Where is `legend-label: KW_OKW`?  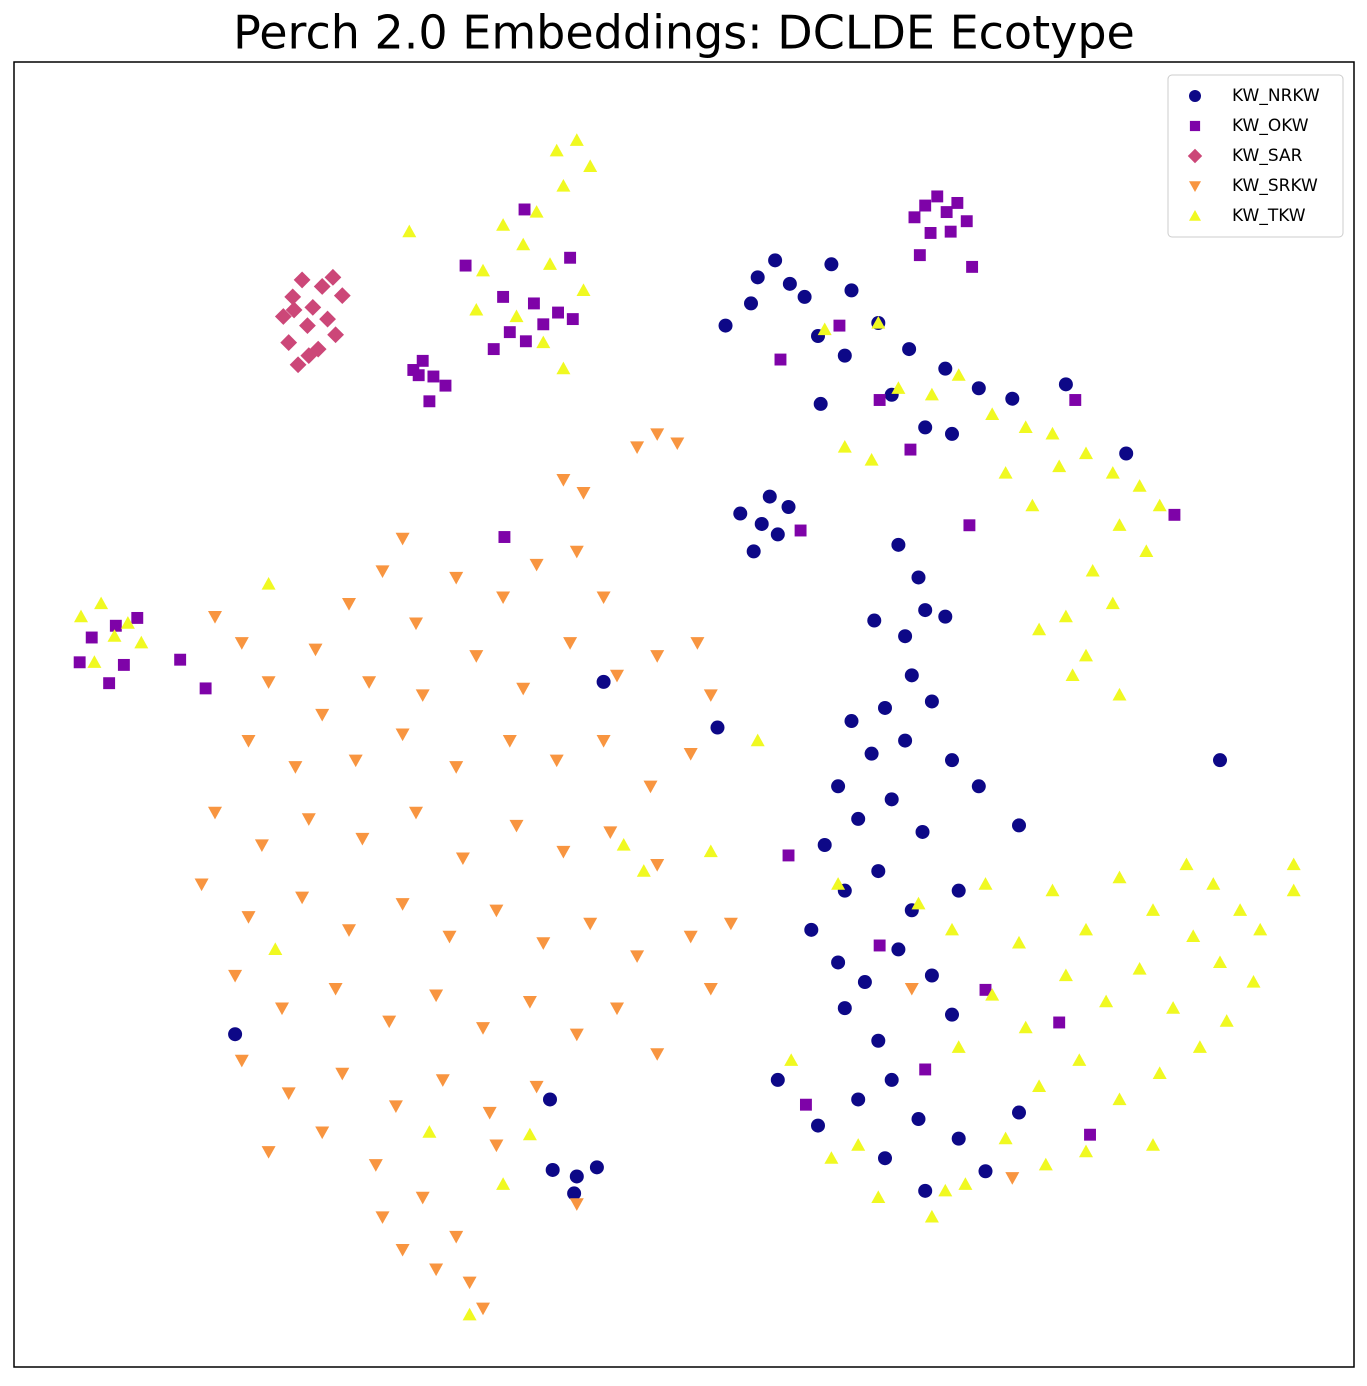
legend-label: KW_OKW is located at coordinates (1270, 126).